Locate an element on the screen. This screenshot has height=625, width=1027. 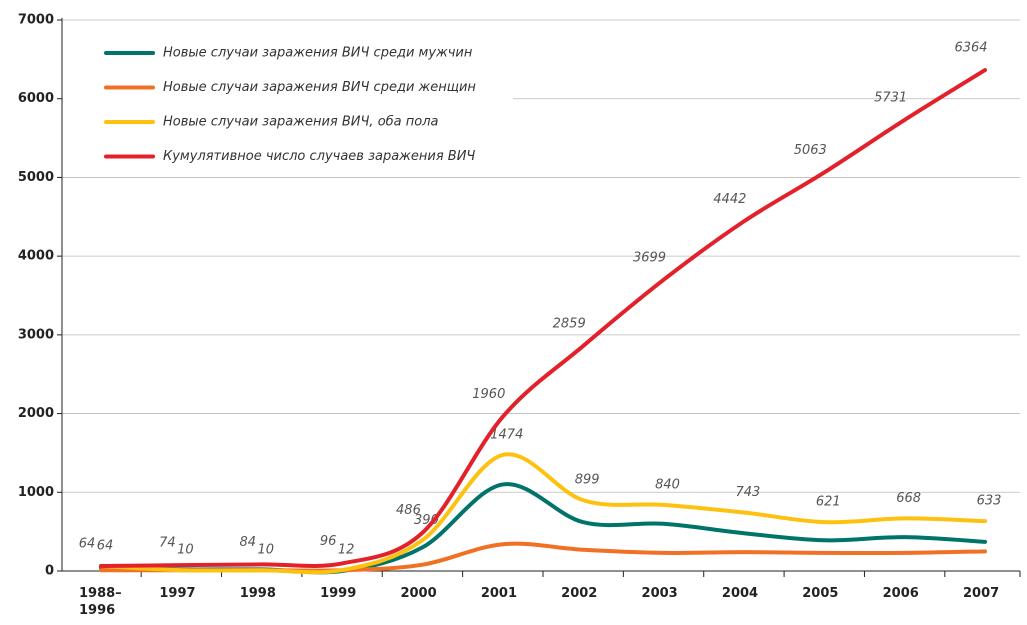
value-label: 2859 is located at coordinates (569, 323).